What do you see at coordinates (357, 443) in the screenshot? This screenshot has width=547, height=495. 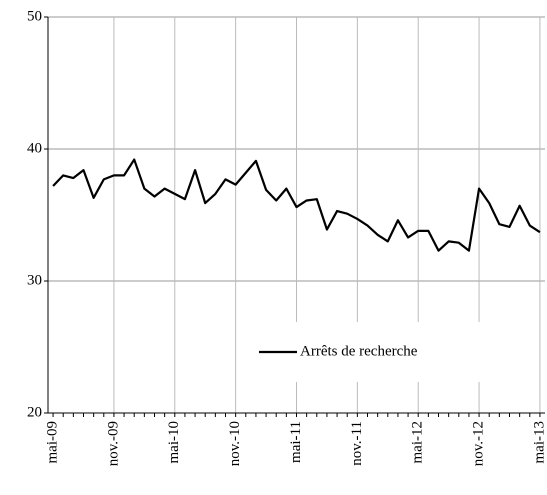 I see `x-tick-label: nov.-11` at bounding box center [357, 443].